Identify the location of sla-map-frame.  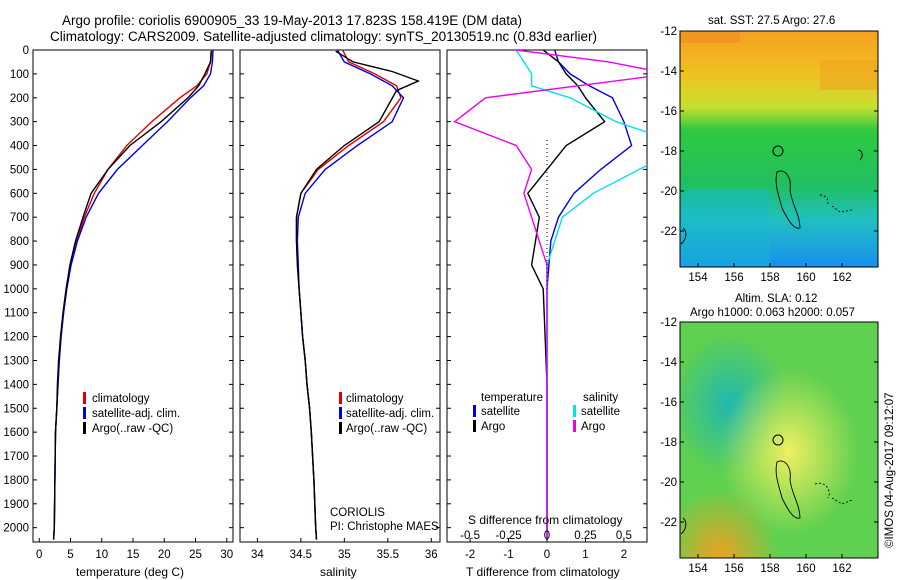
(779, 440).